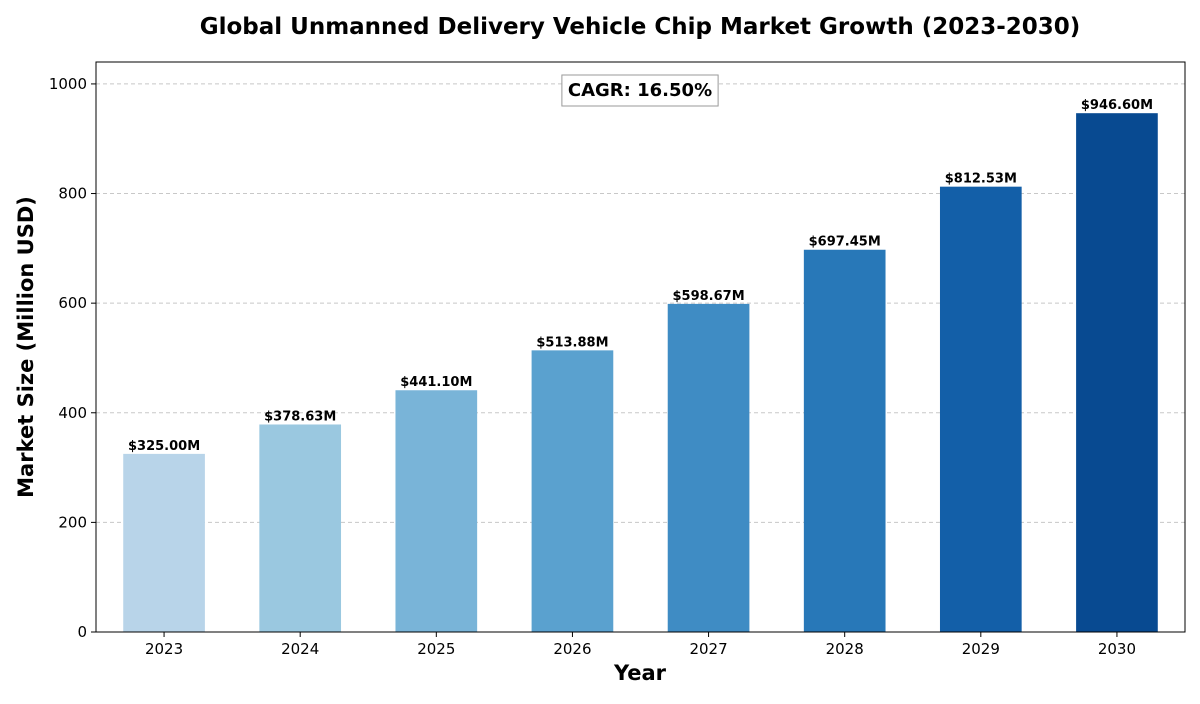 The image size is (1200, 704). What do you see at coordinates (981, 179) in the screenshot?
I see `data-label-2029: $812.53M` at bounding box center [981, 179].